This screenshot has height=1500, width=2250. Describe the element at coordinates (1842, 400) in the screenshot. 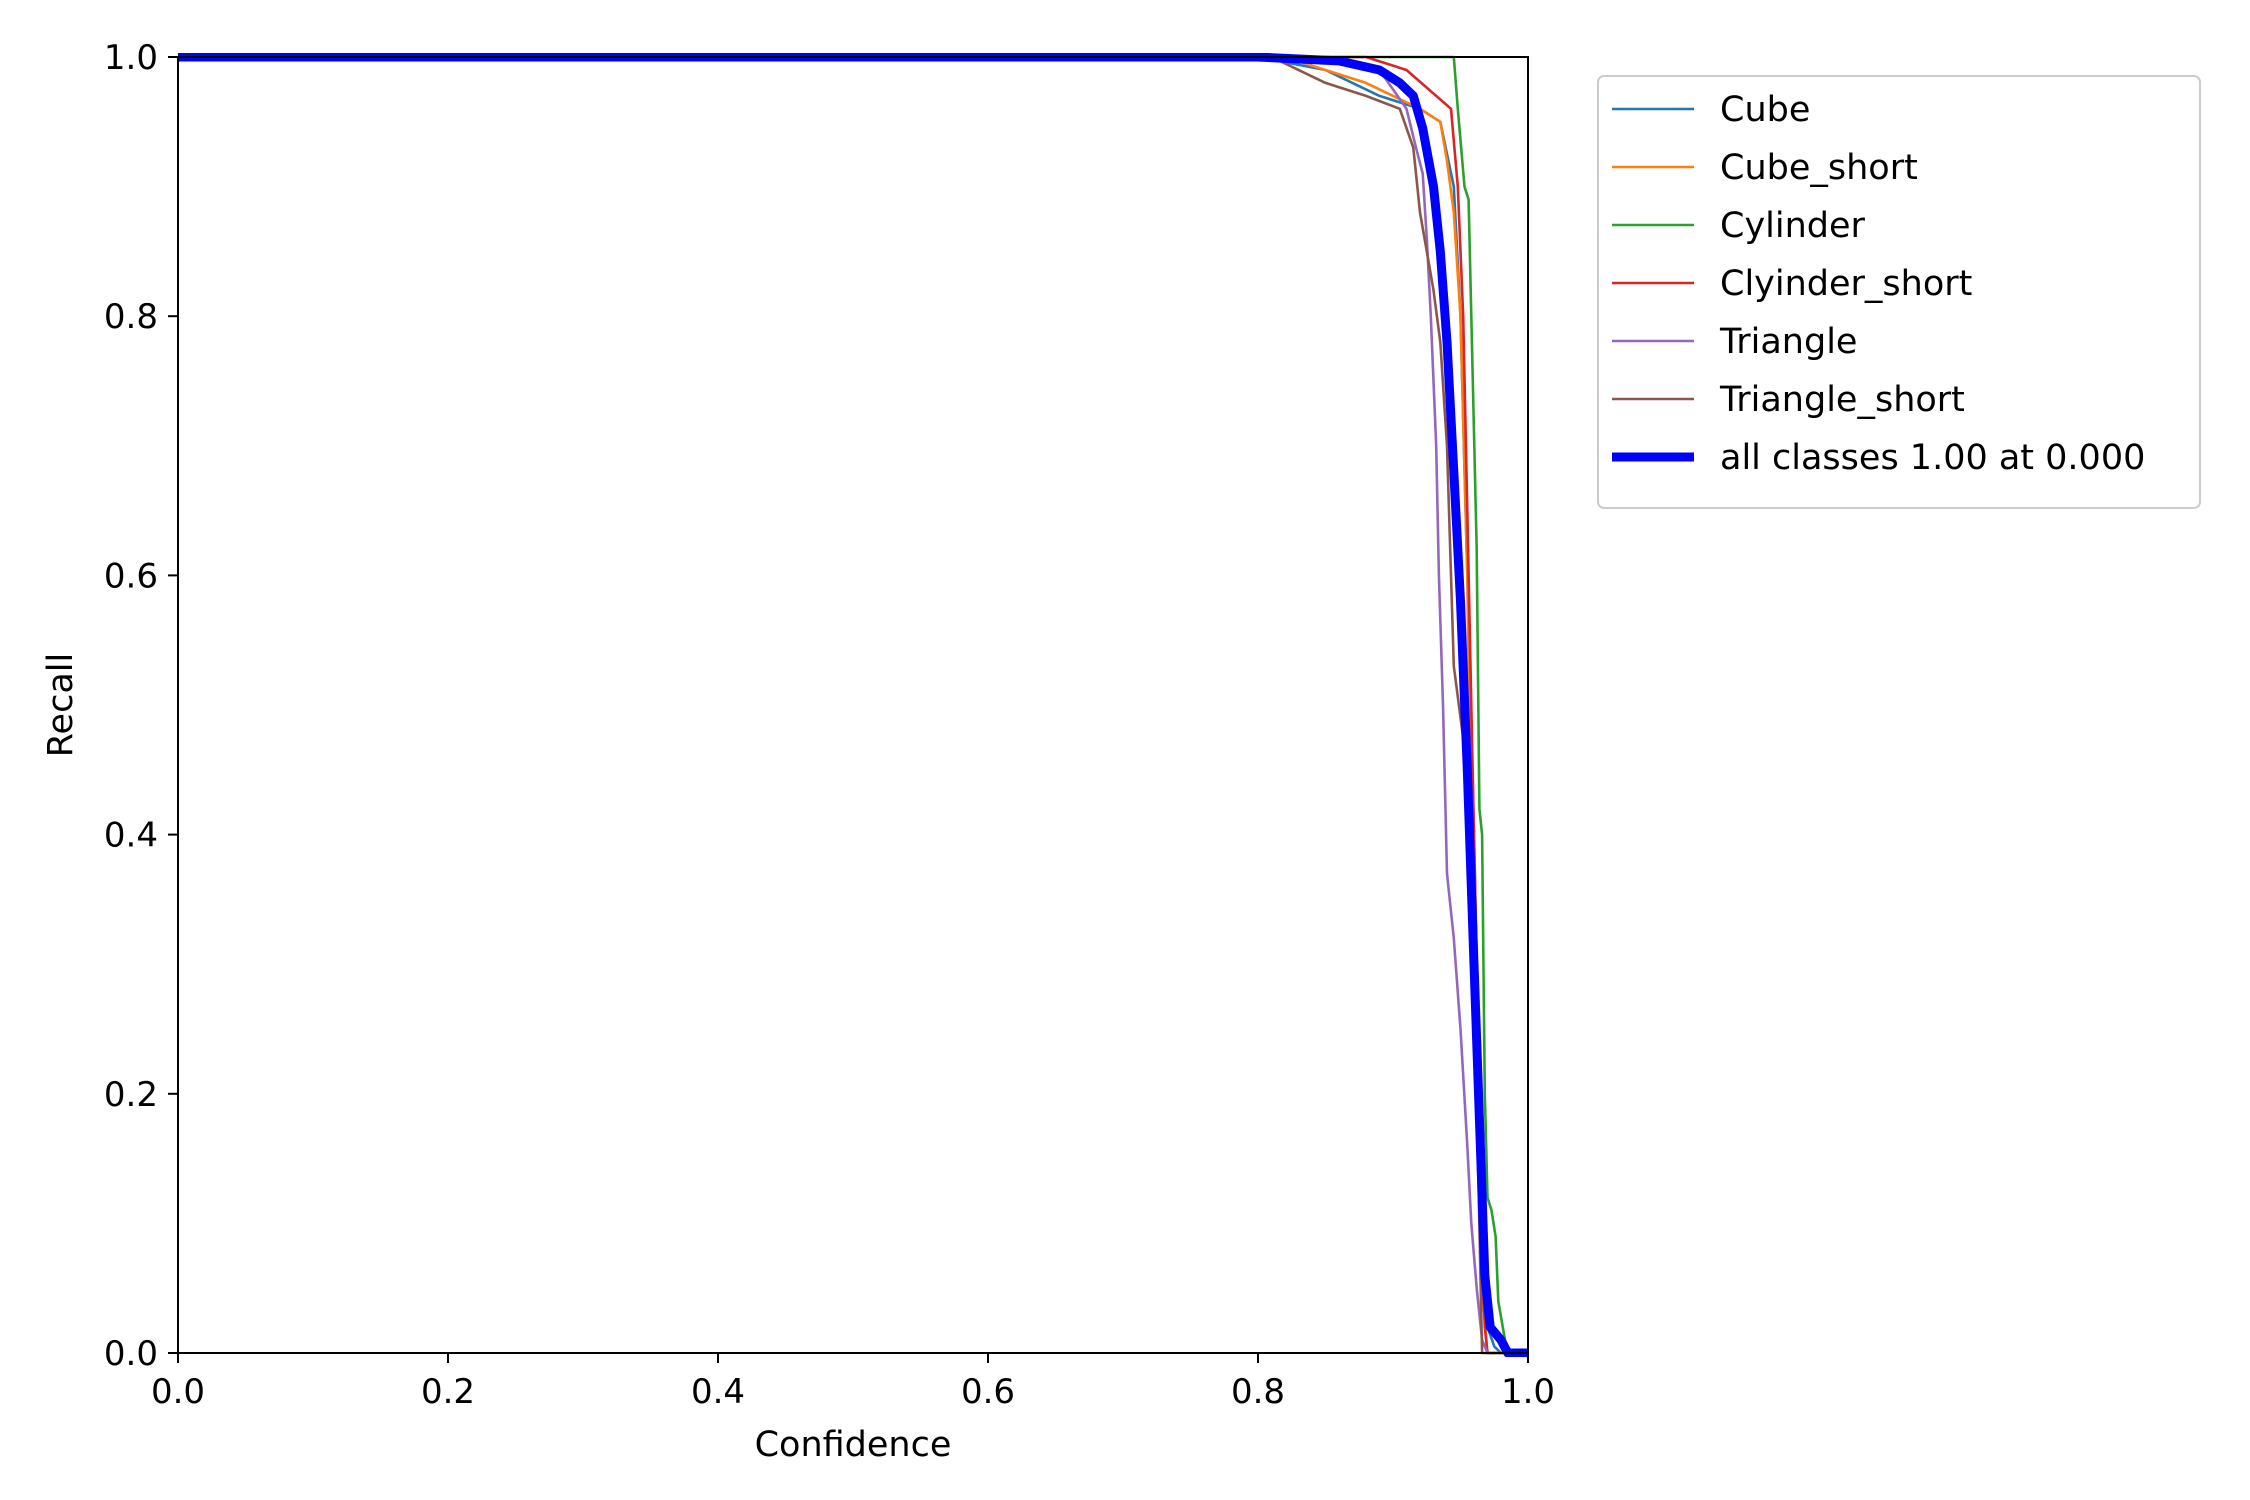

I see `legend-label-6: Triangle_short` at that location.